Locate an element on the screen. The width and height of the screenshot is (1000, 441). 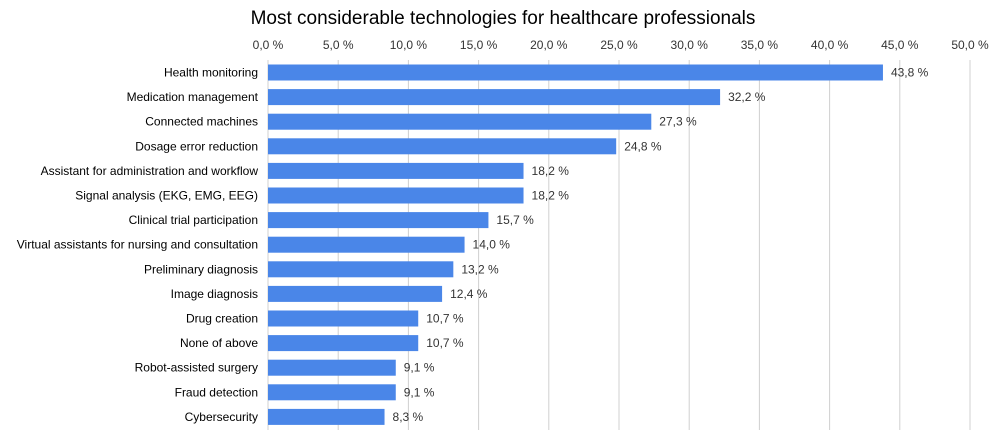
category-label: Drug creation is located at coordinates (222, 319).